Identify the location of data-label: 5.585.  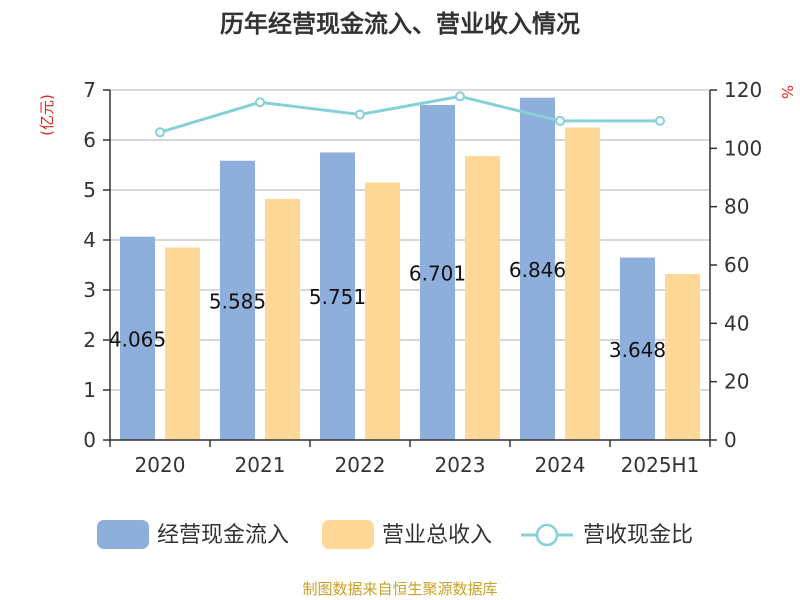
(237, 301).